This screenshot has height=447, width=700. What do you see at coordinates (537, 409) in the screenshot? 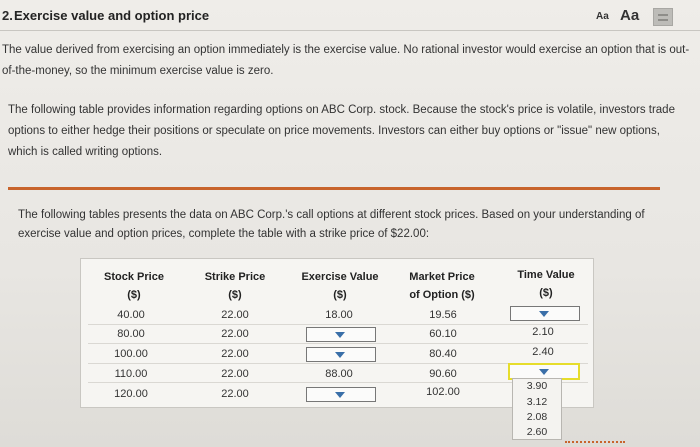
I see `time-value-options-menu: 3.90 3.12 2.08 2.60` at bounding box center [537, 409].